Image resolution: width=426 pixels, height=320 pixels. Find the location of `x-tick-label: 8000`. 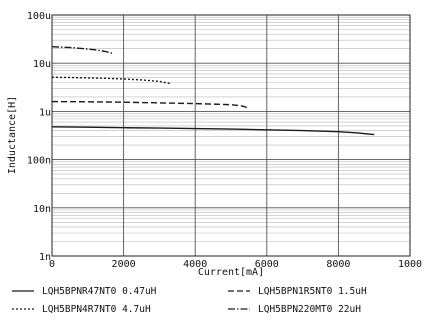

x-tick-label: 8000 is located at coordinates (338, 264).